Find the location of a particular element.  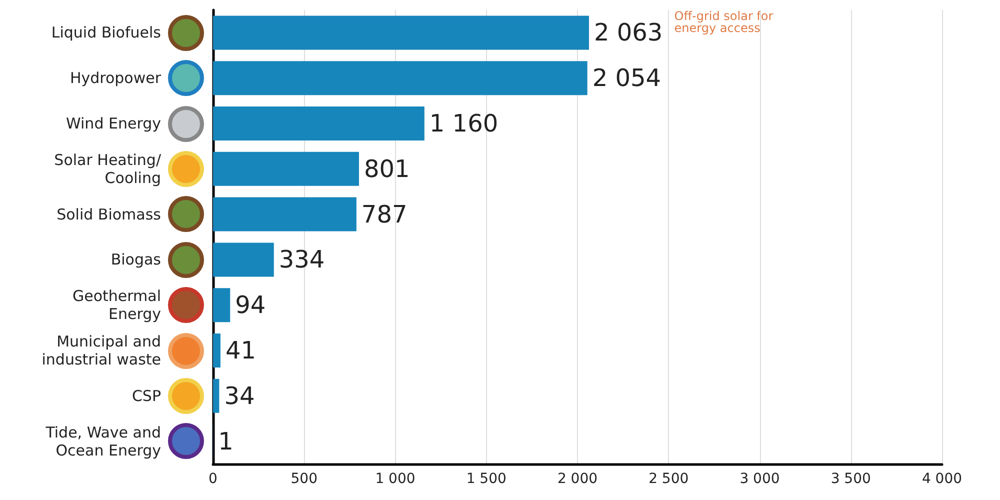

data-label: 334 is located at coordinates (301, 260).